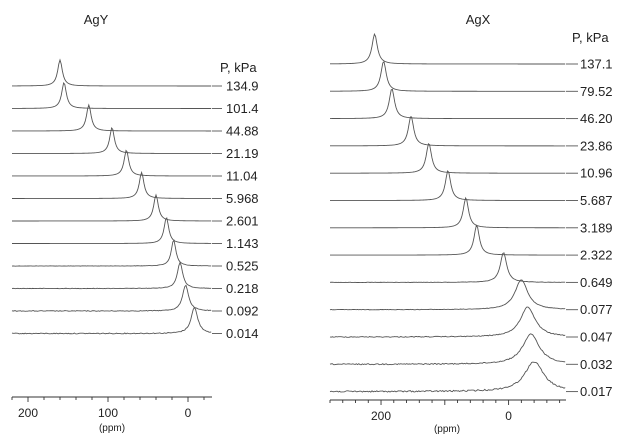 The height and width of the screenshot is (435, 629). What do you see at coordinates (112, 428) in the screenshot?
I see `agy-x-axis-label: (ppm)` at bounding box center [112, 428].